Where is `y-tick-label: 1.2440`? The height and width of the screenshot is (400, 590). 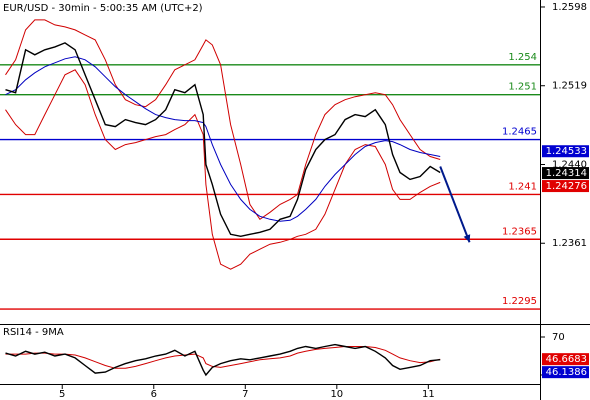 y-tick-label: 1.2440 is located at coordinates (569, 164).